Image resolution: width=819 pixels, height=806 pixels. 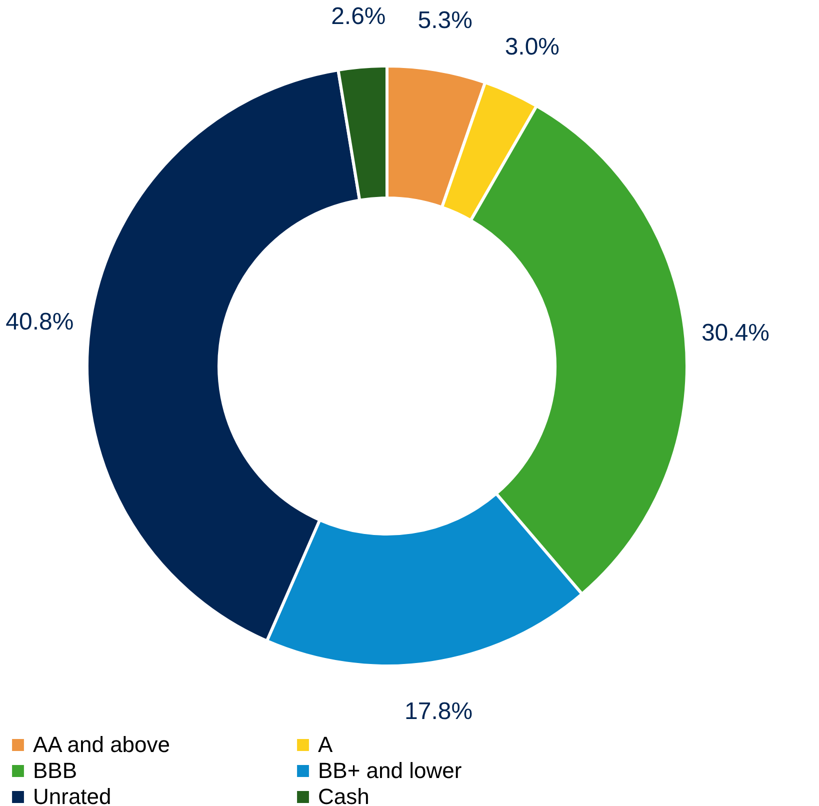 I want to click on data-label: 3.0%, so click(x=532, y=47).